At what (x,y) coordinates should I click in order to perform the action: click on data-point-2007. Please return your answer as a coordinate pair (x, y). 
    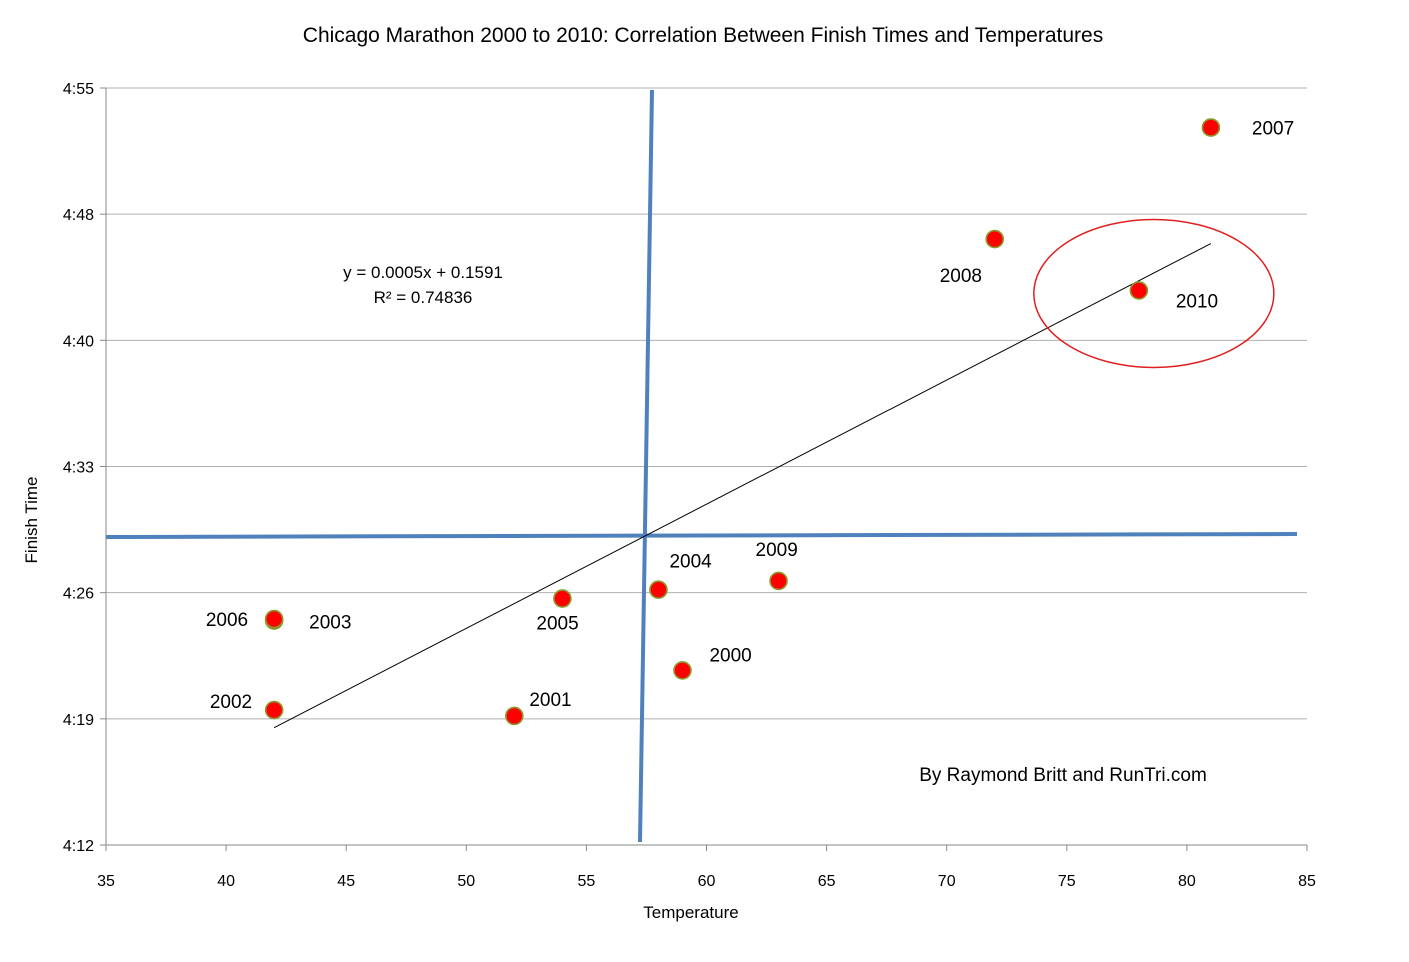
    Looking at the image, I should click on (1211, 127).